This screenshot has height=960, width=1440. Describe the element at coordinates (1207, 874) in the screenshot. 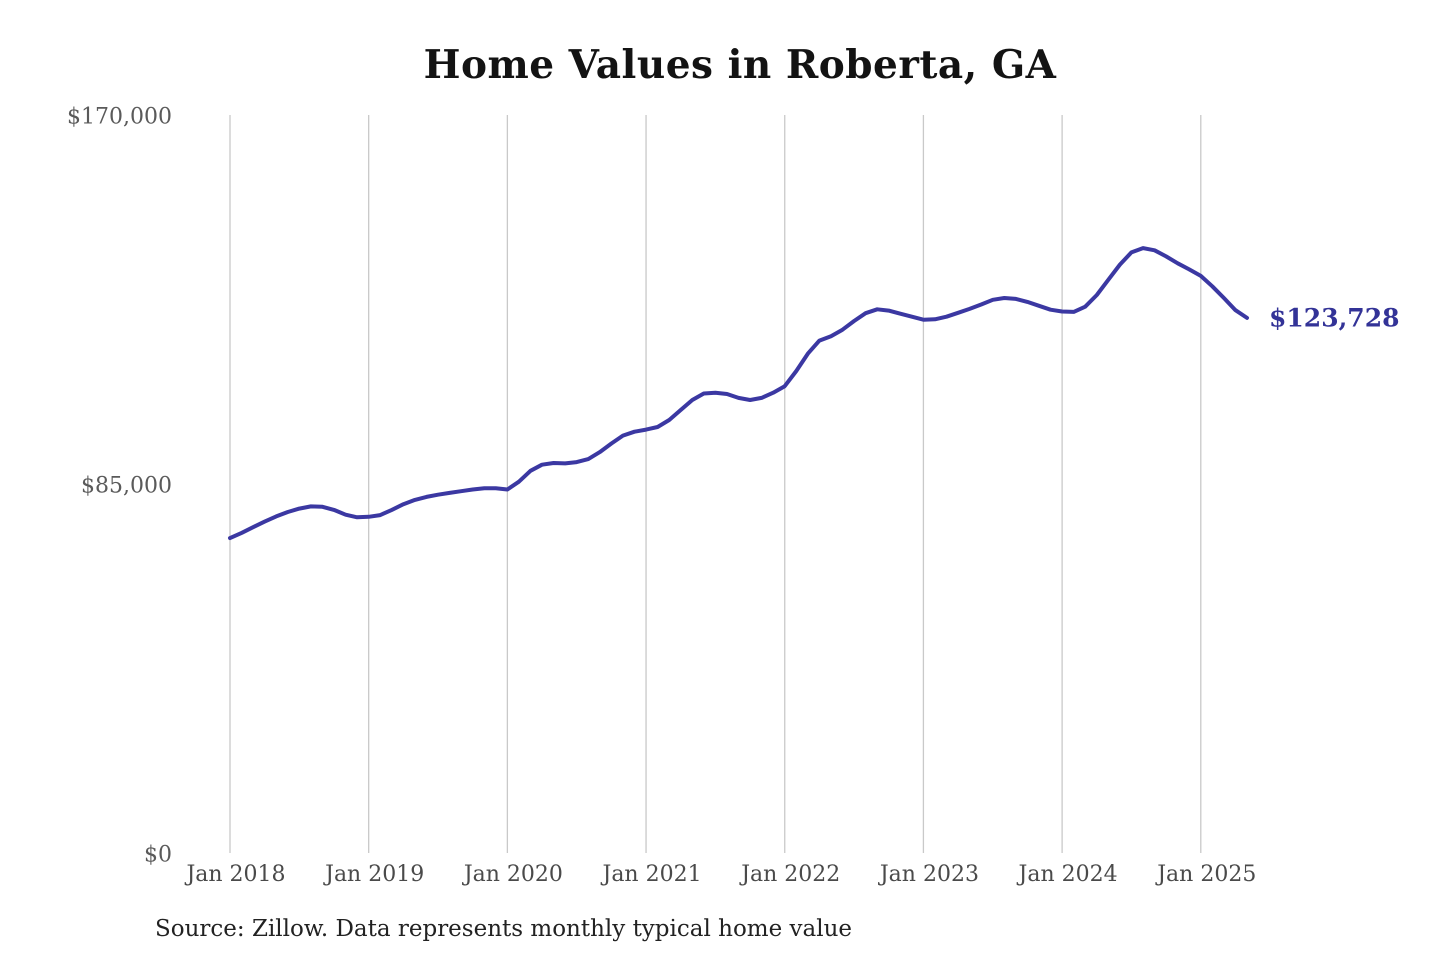

I see `x-tick-label: Jan 2025` at that location.